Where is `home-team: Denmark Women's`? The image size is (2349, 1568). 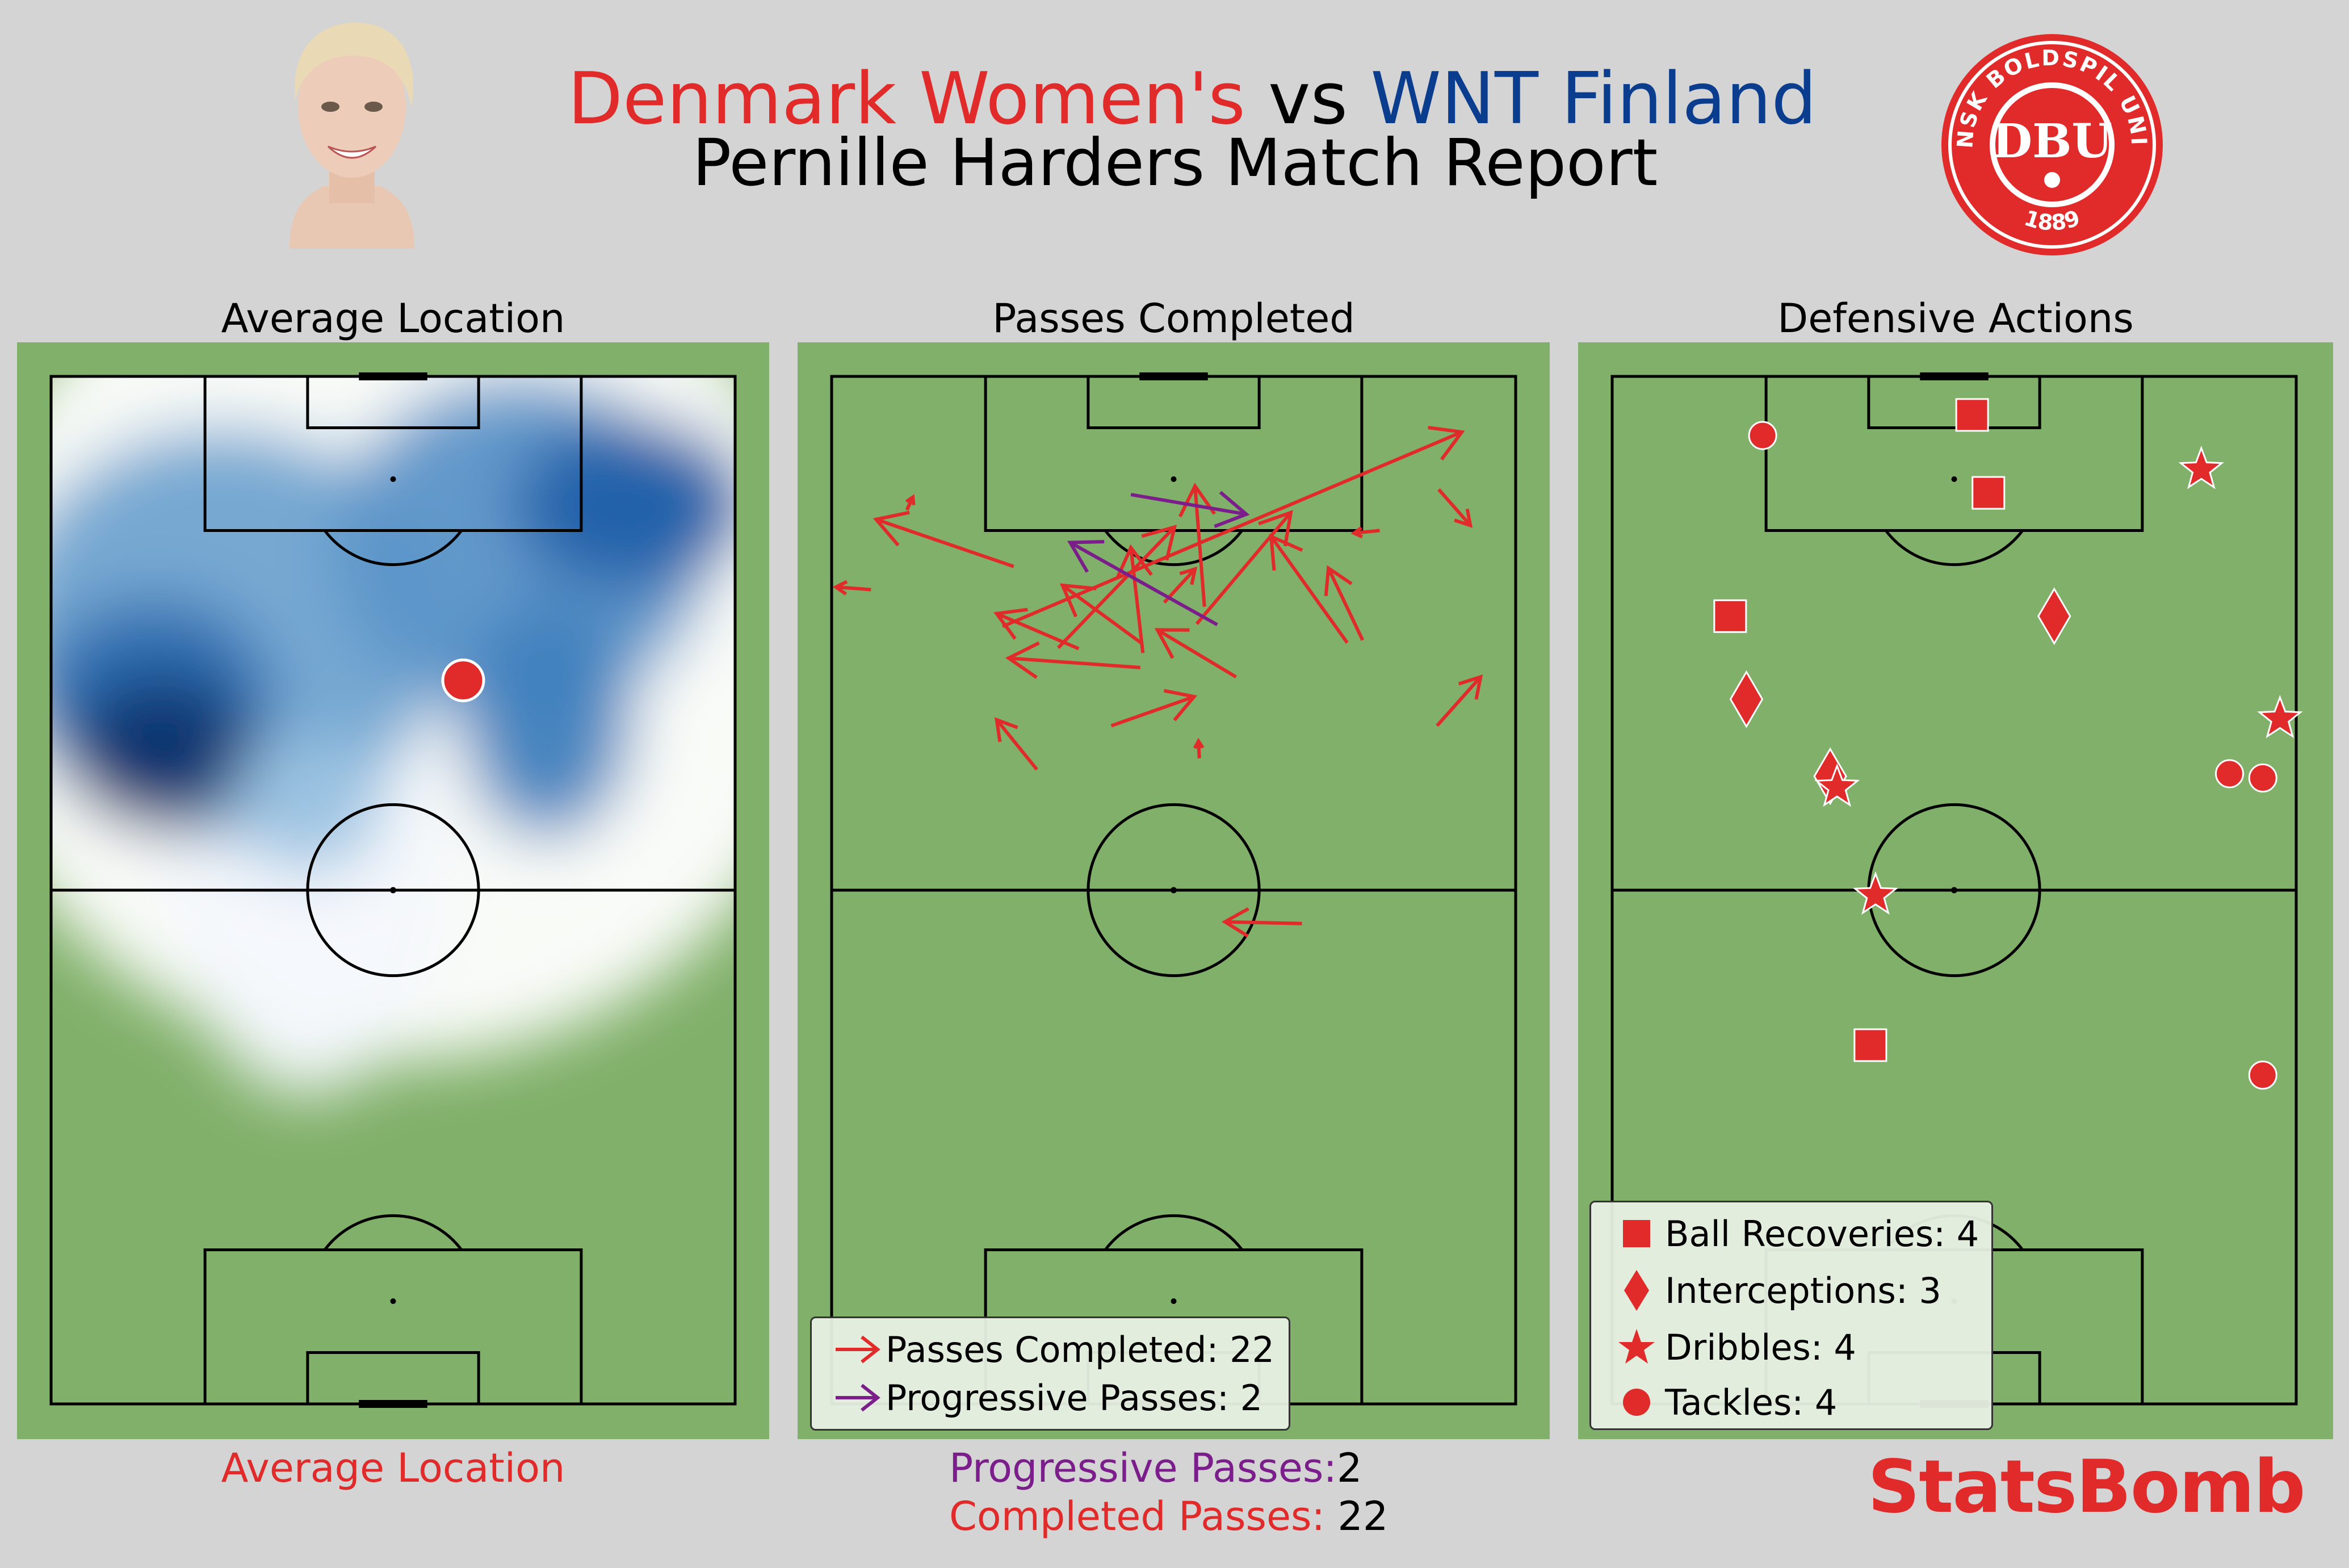
home-team: Denmark Women's is located at coordinates (907, 98).